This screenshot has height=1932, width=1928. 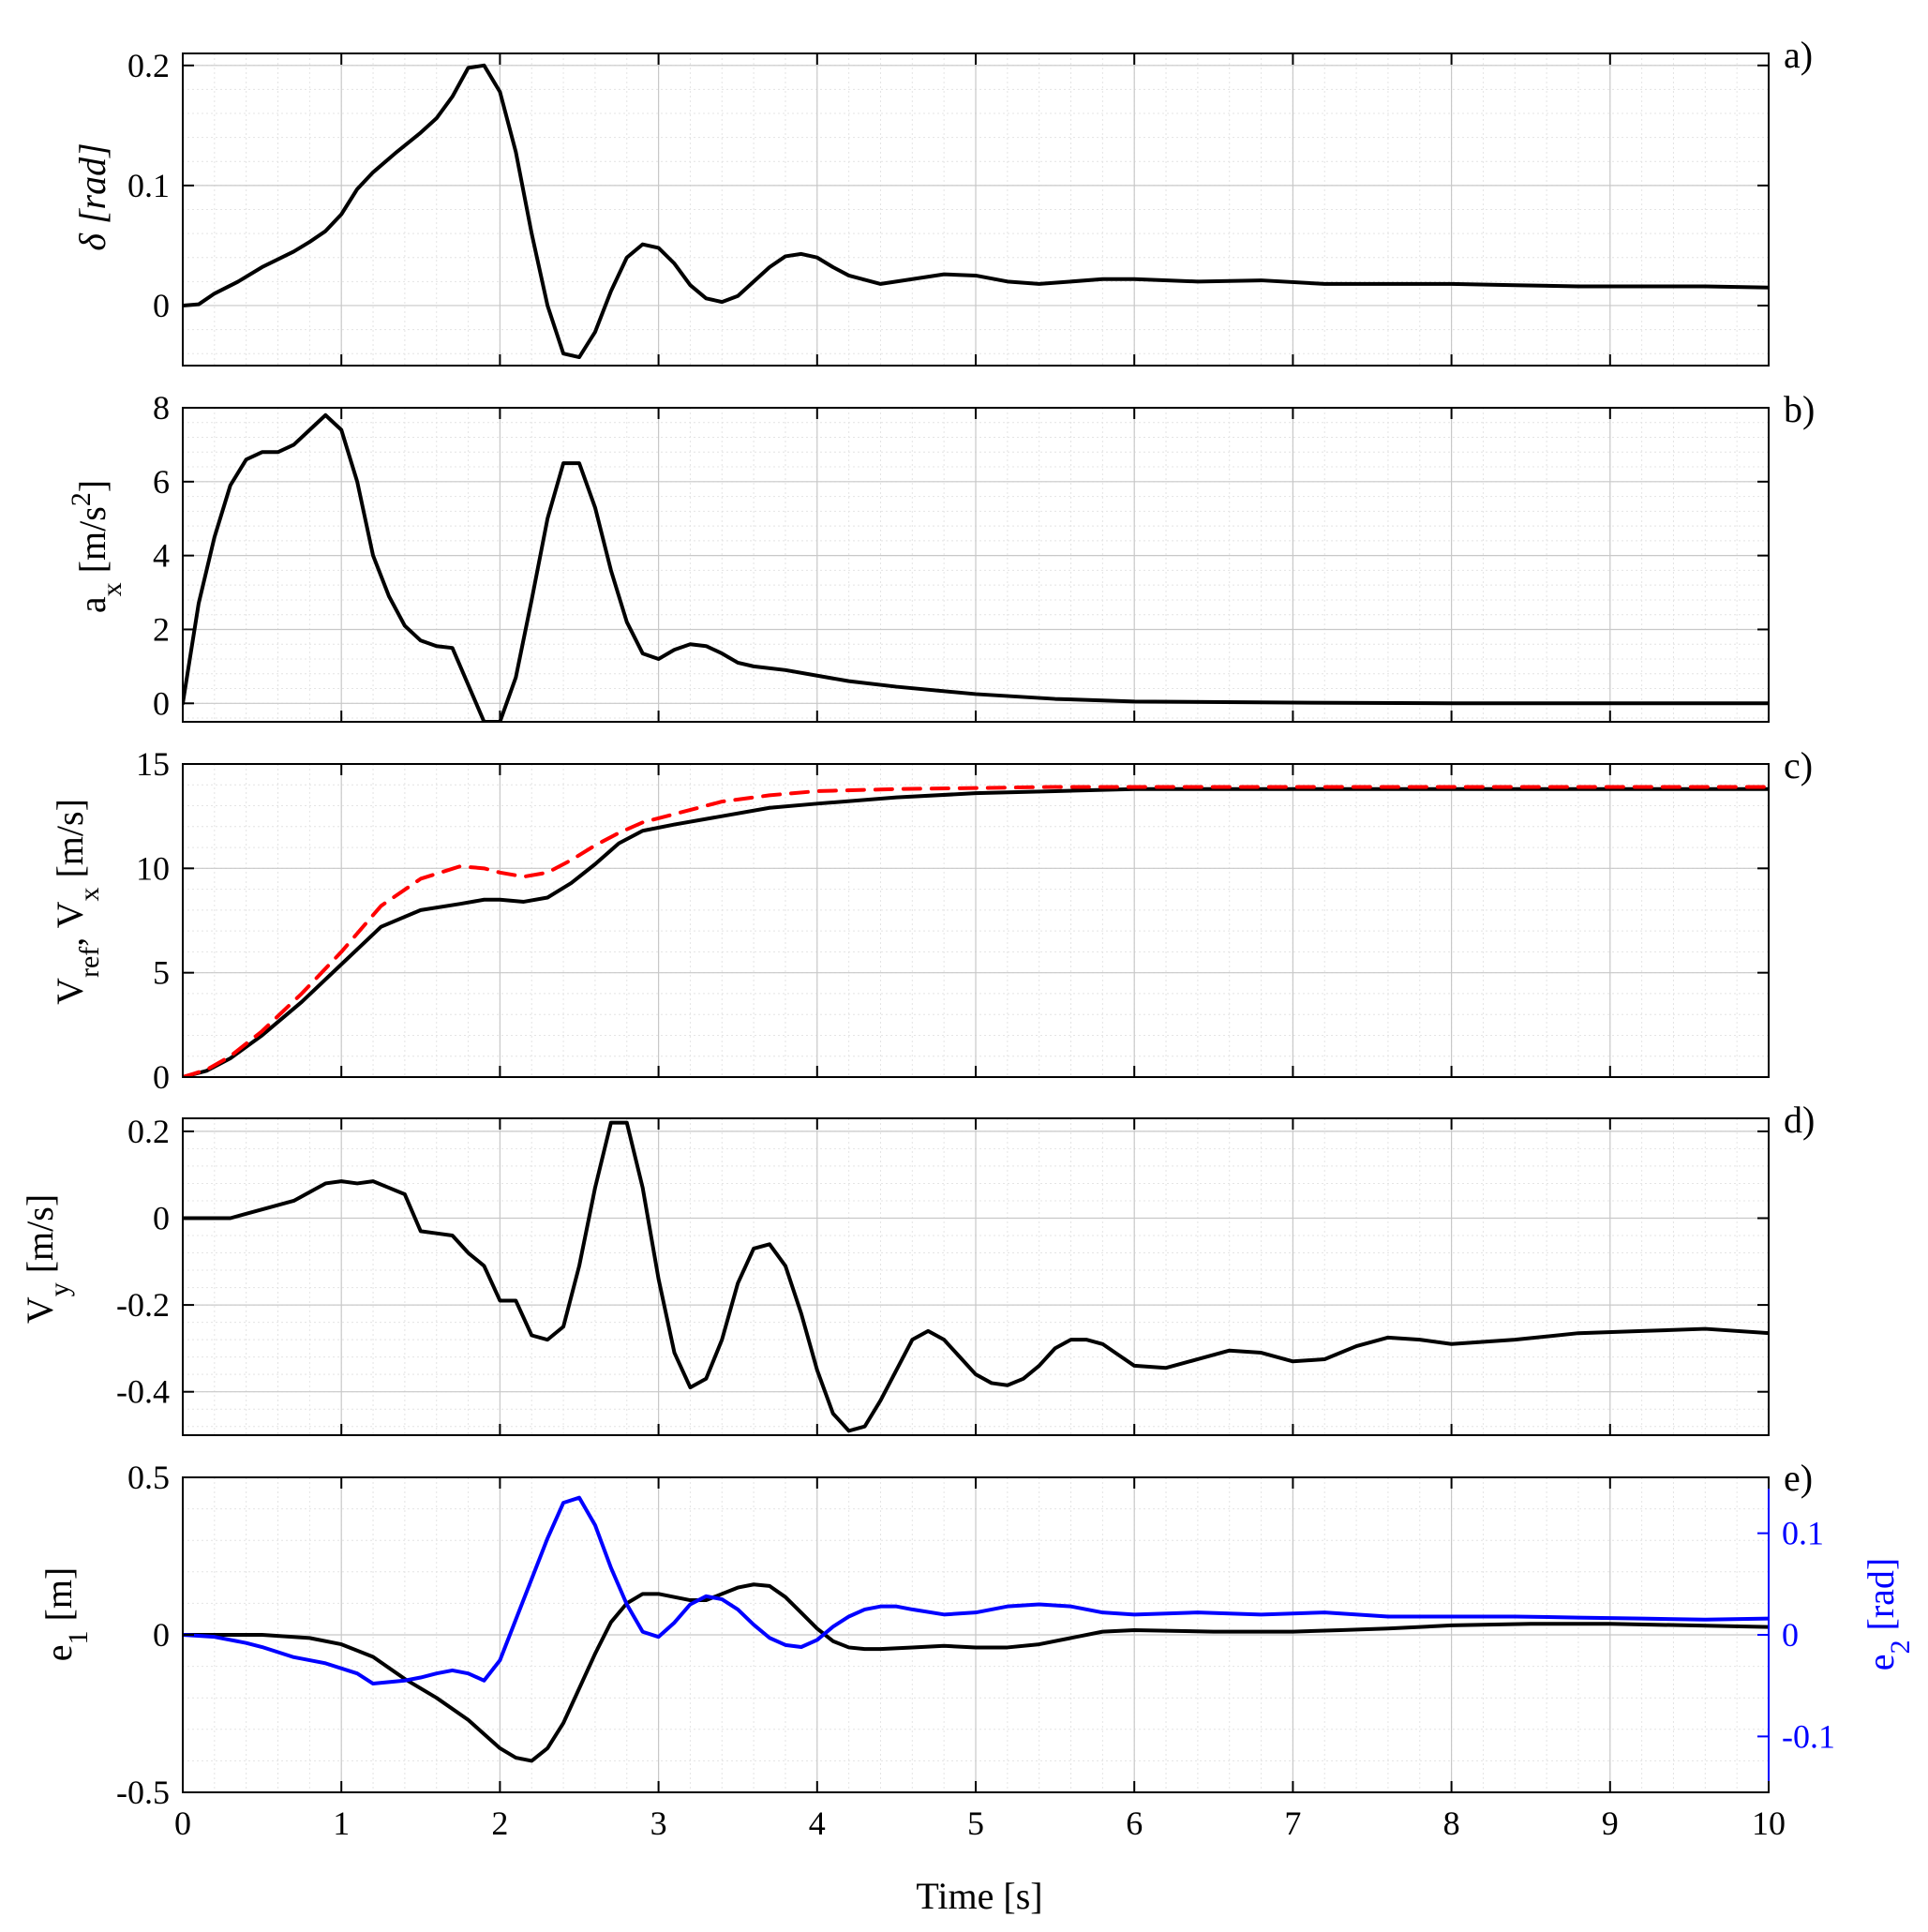 I want to click on panel-a-label: a), so click(x=1798, y=55).